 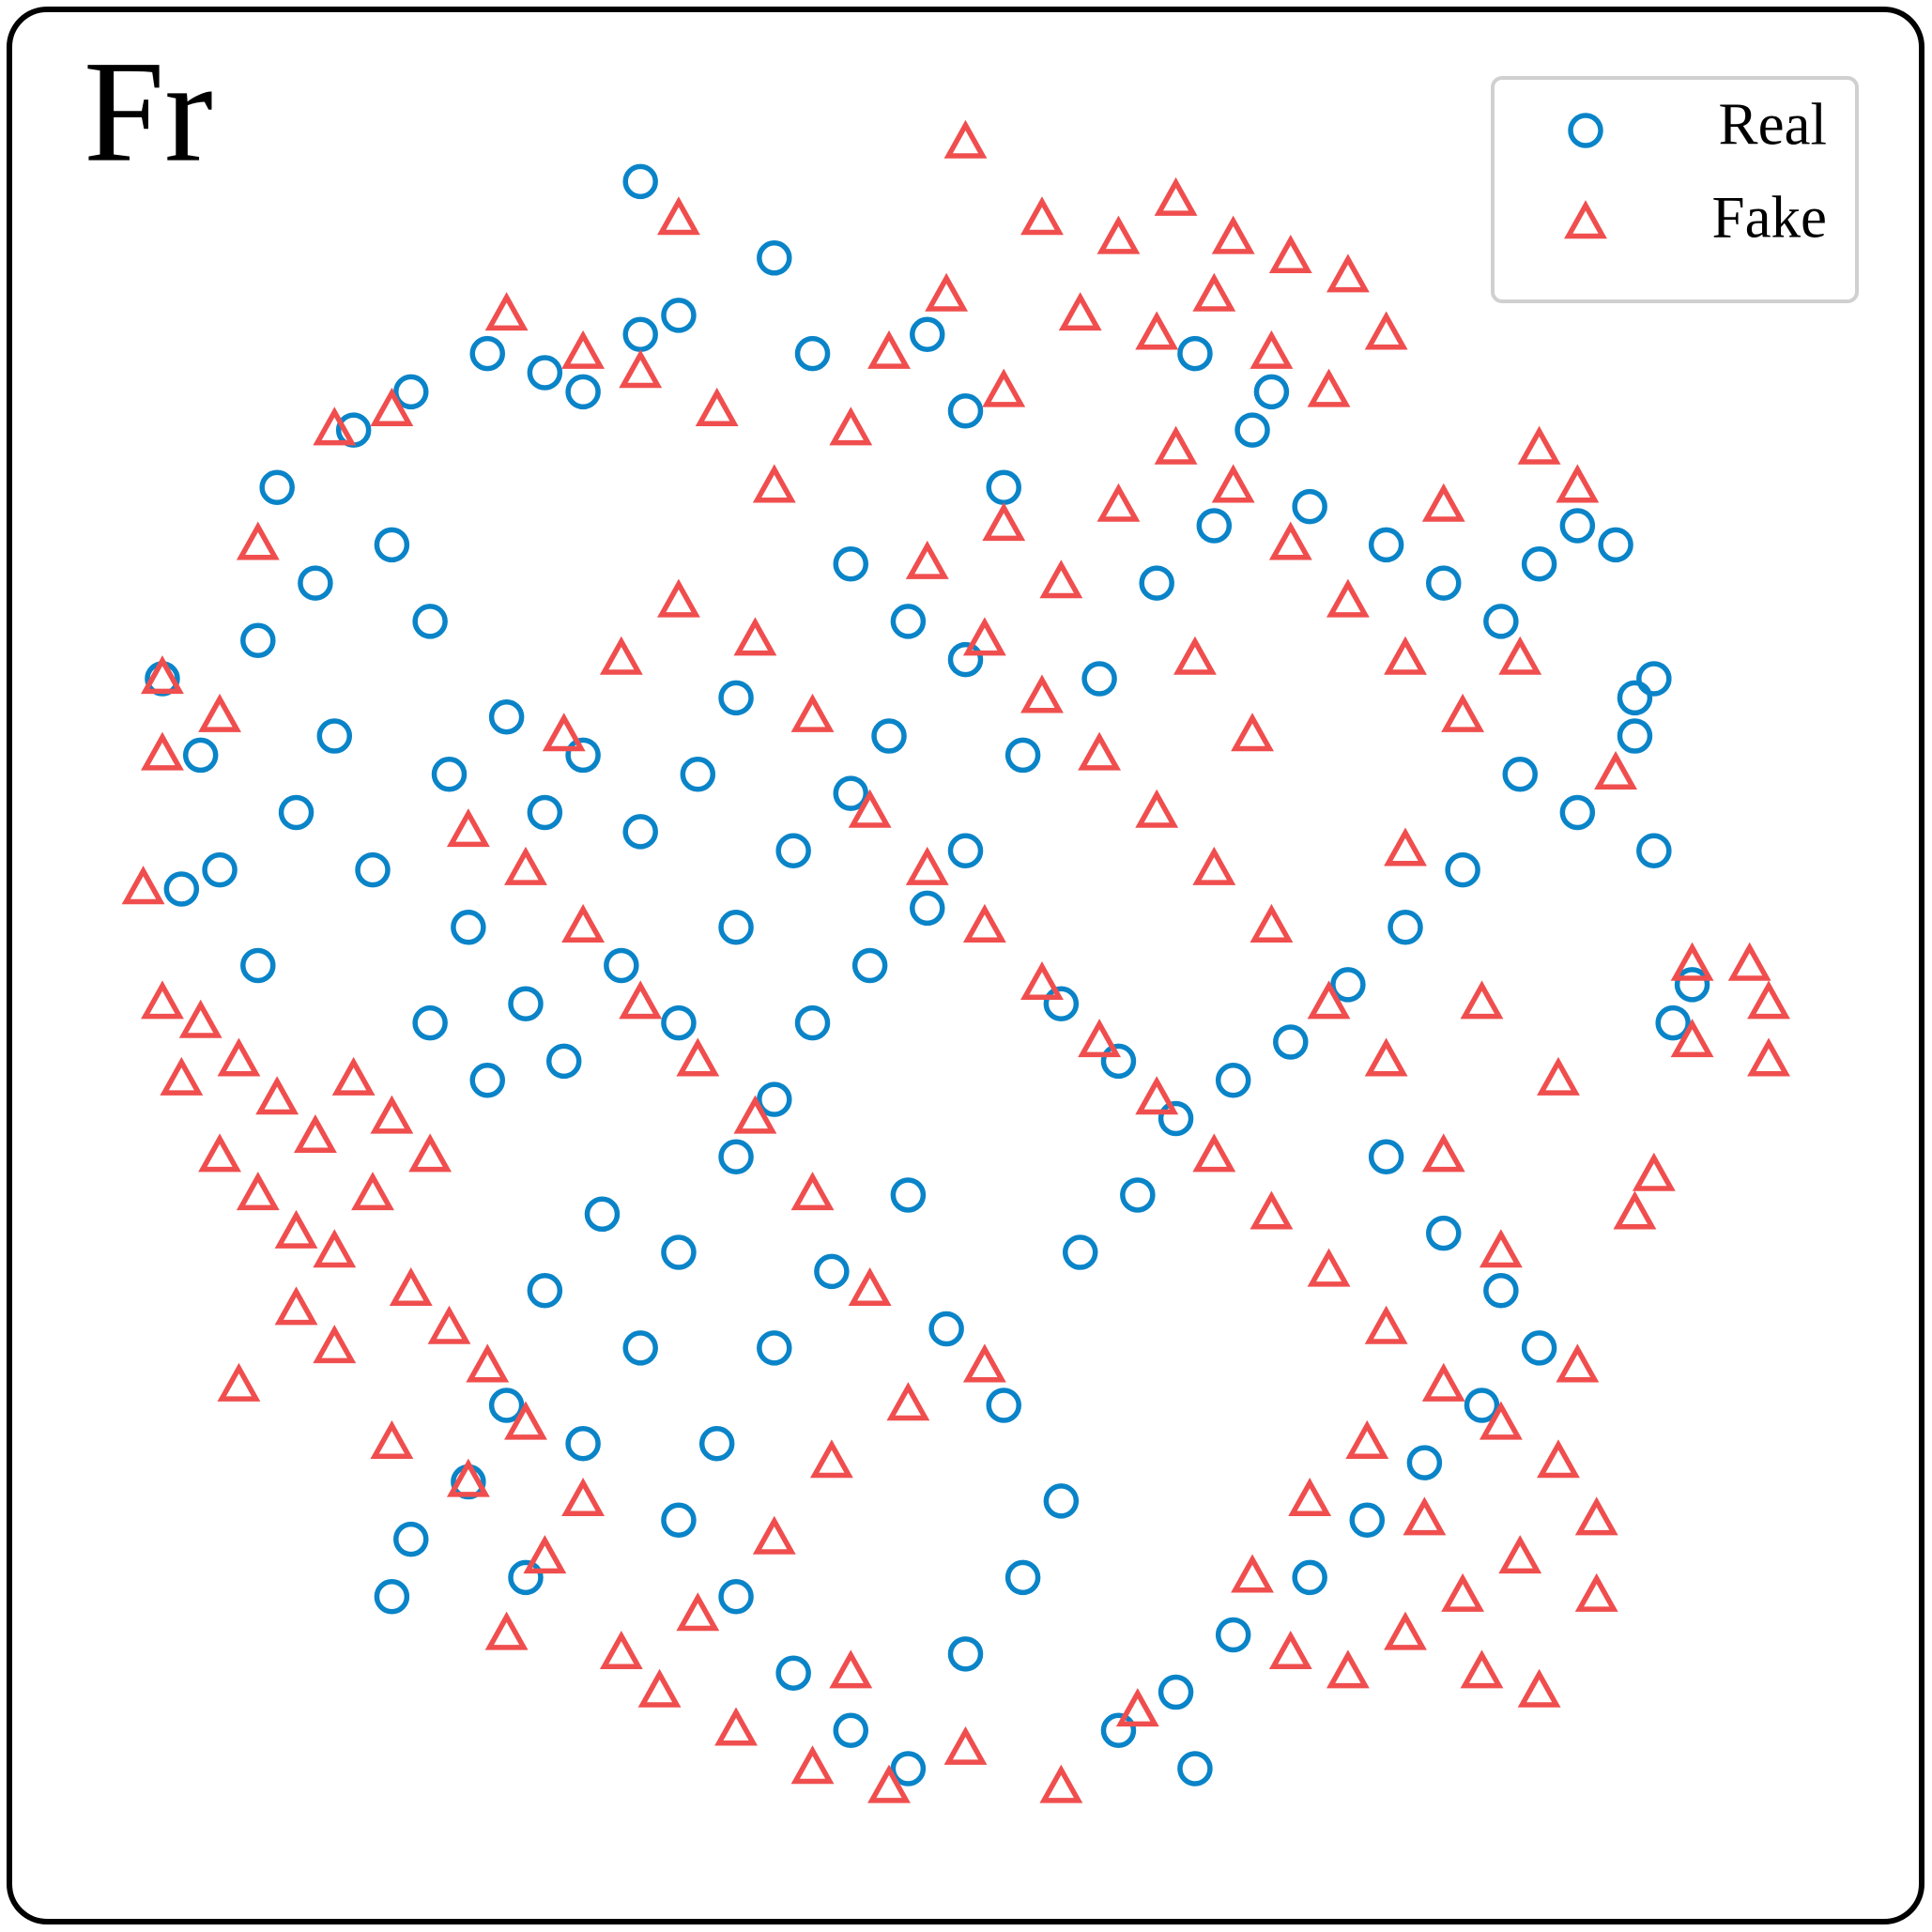 I want to click on legend-box, so click(x=1675, y=190).